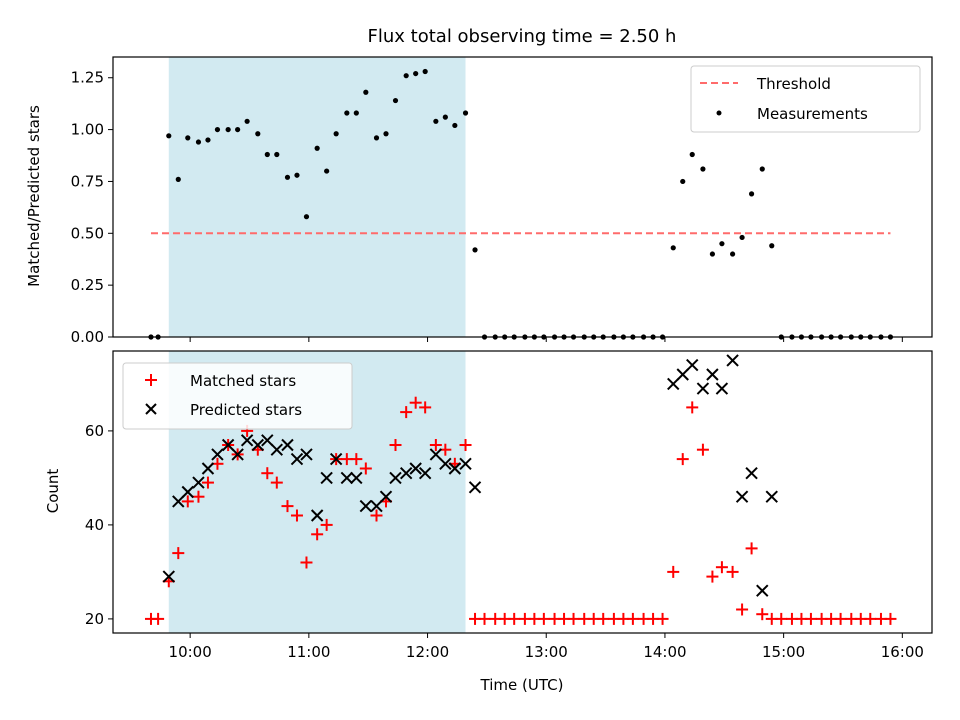 The image size is (960, 720). What do you see at coordinates (53, 491) in the screenshot?
I see `count-y-axis-label: Count` at bounding box center [53, 491].